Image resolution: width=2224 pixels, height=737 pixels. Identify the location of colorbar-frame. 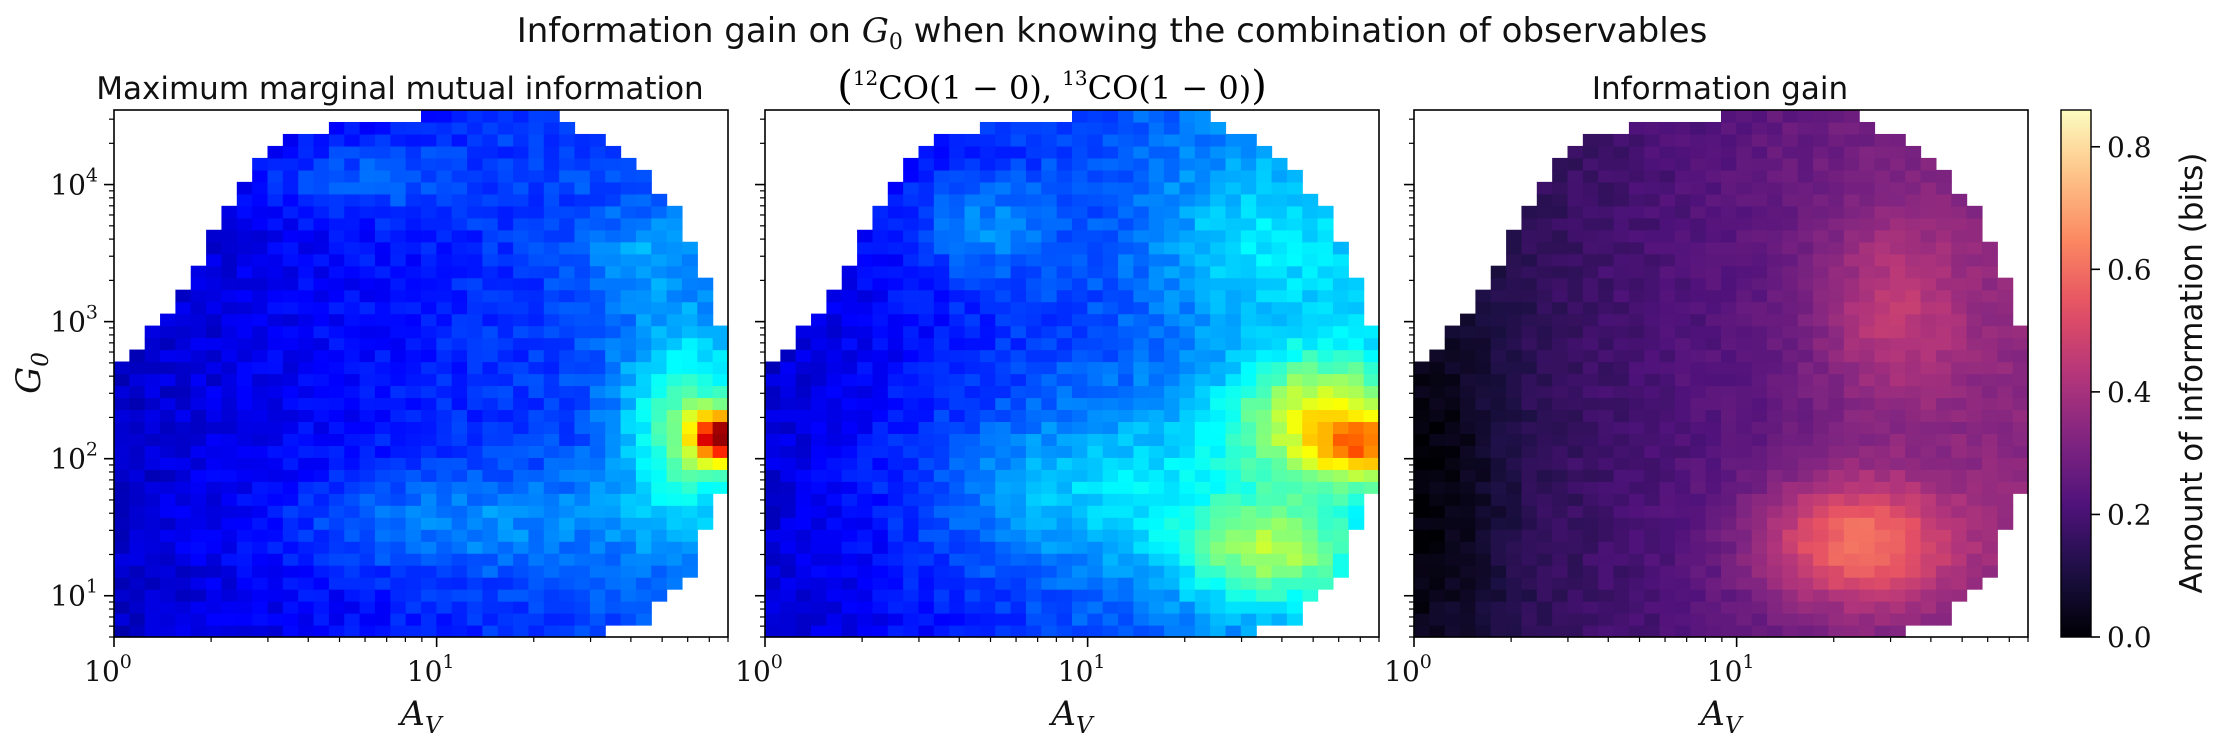
(2076, 373).